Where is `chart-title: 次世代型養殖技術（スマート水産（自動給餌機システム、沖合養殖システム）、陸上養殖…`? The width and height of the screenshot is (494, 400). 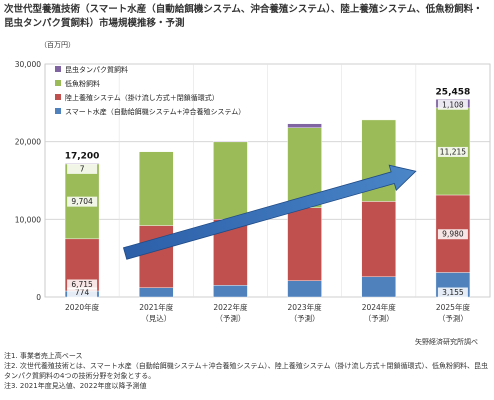
chart-title: 次世代型養殖技術（スマート水産（自動給餌機システム、沖合養殖システム）、陸上養殖… is located at coordinates (243, 16).